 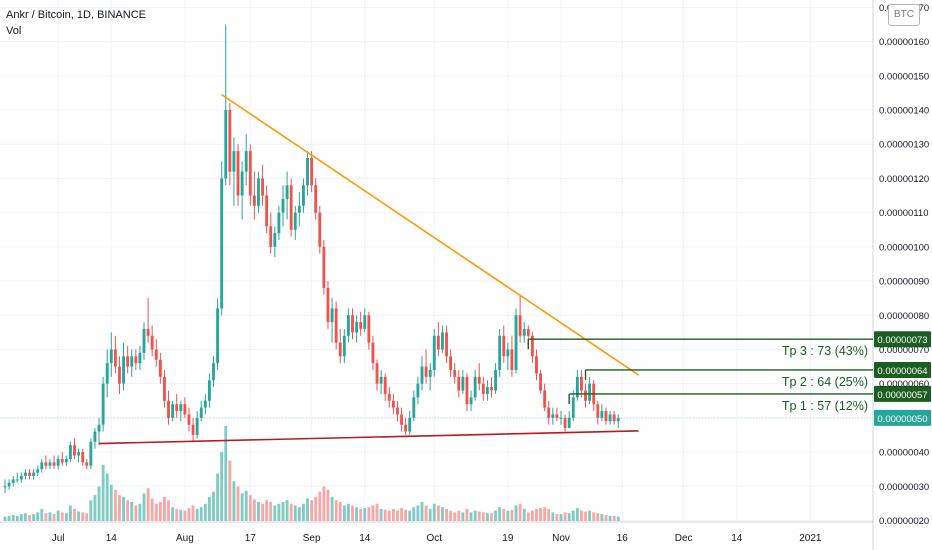 What do you see at coordinates (904, 111) in the screenshot?
I see `price-tick-label: 0.00000140` at bounding box center [904, 111].